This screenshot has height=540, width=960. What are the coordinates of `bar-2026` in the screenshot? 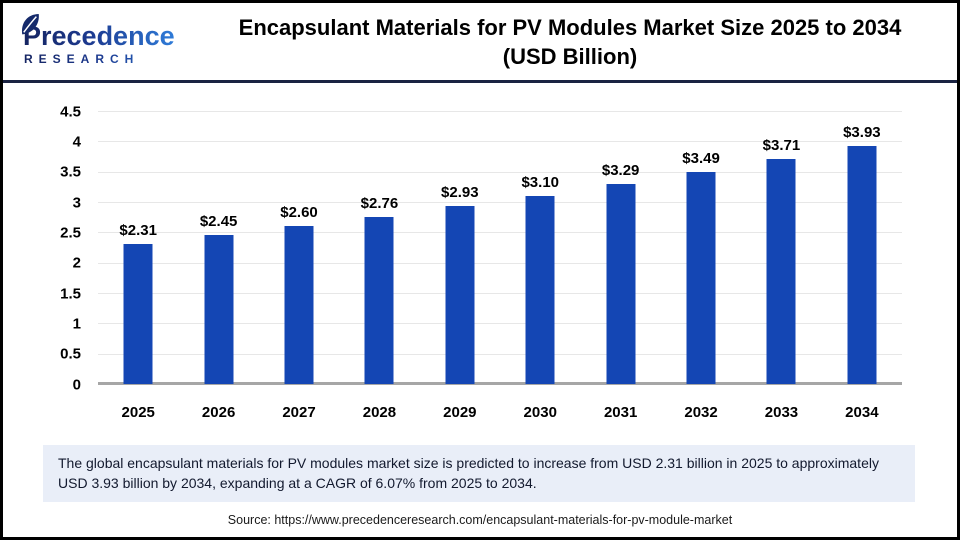 It's located at (219, 309).